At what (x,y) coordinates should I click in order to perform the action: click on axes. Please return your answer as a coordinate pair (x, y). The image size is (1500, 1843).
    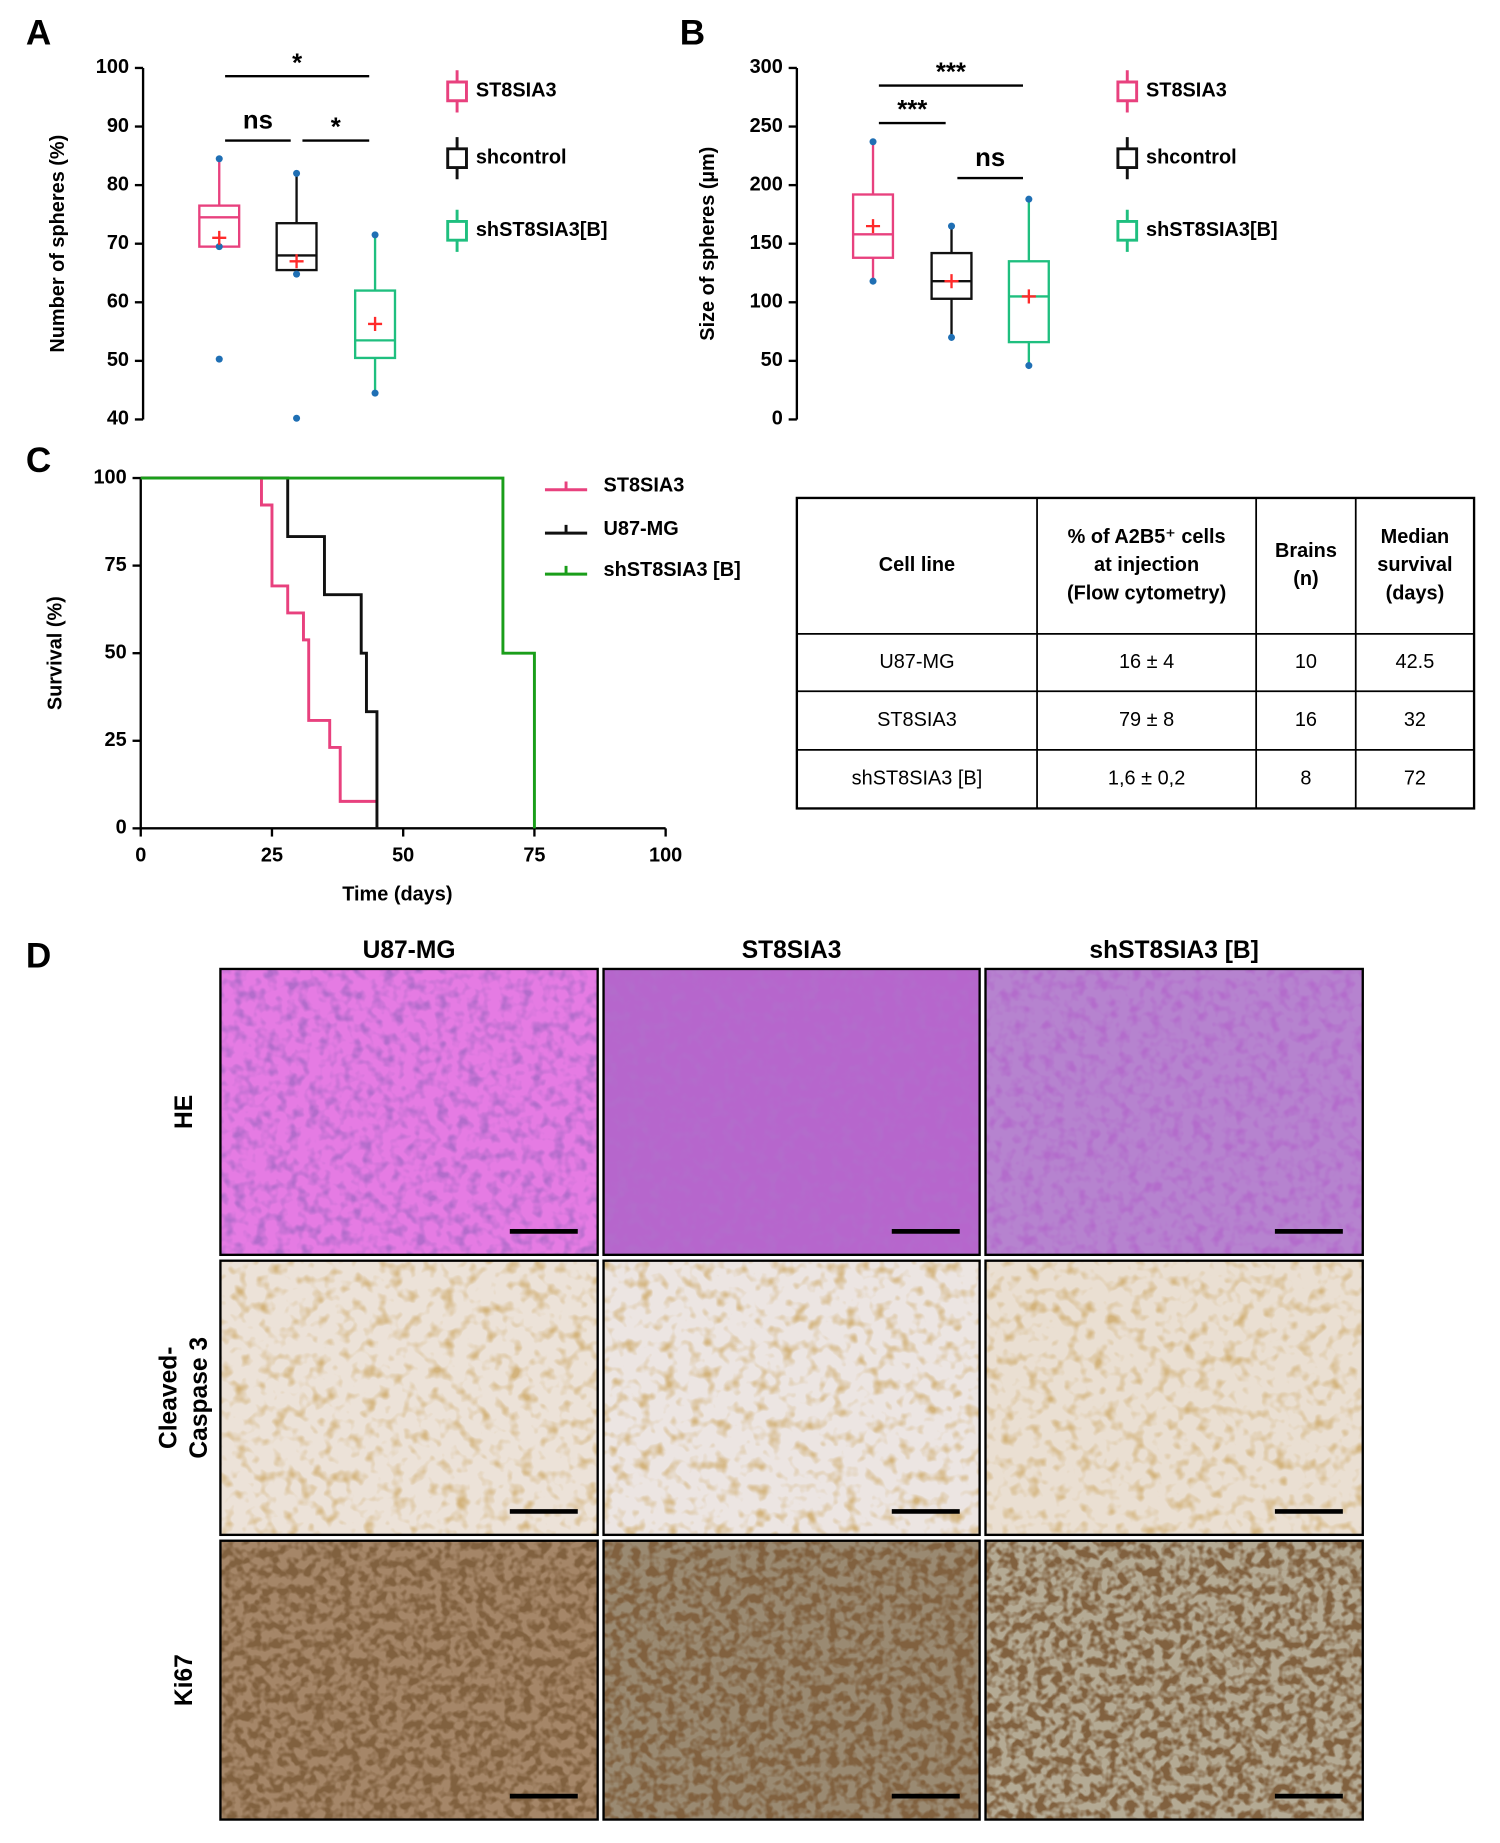
    Looking at the image, I should click on (402, 654).